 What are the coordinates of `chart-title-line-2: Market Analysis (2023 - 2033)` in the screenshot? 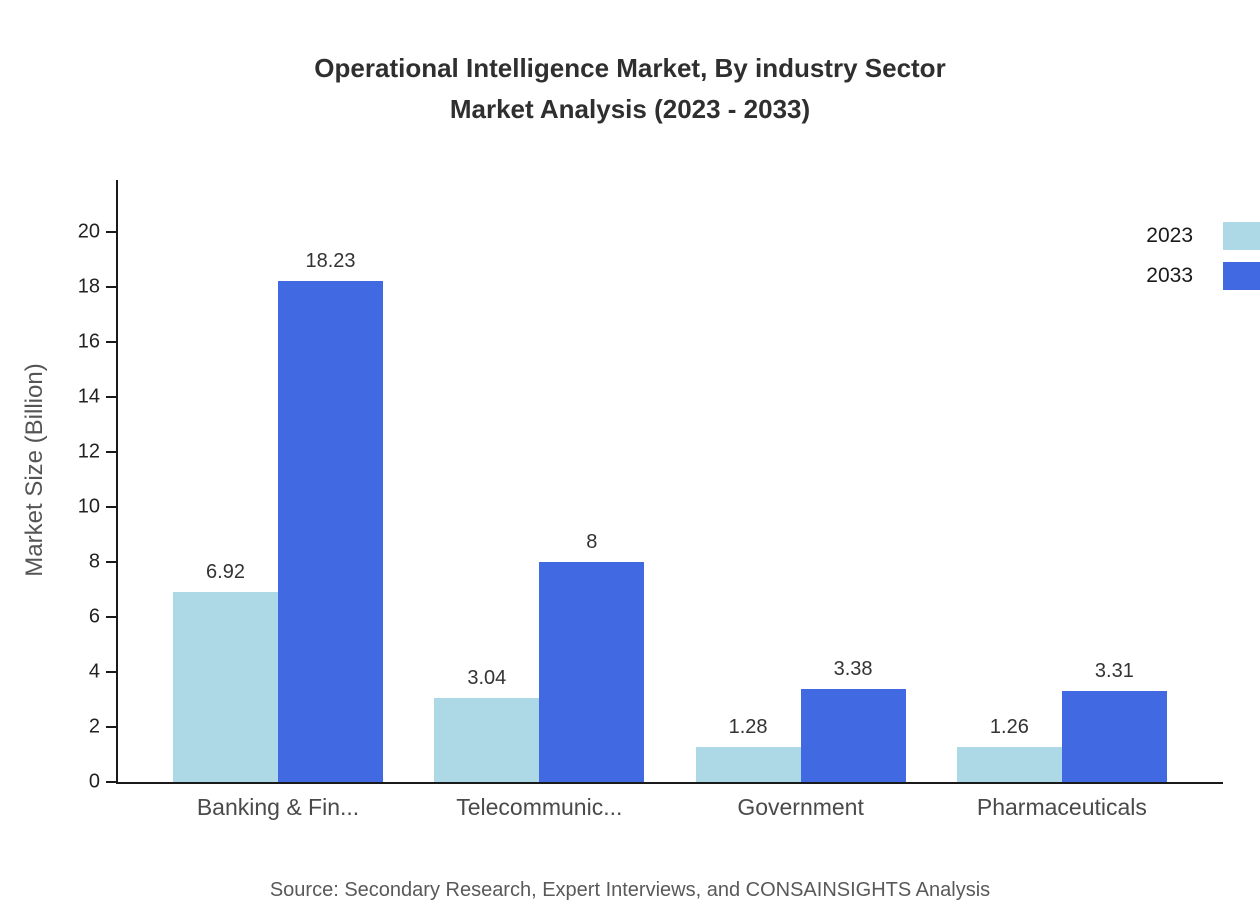 It's located at (630, 109).